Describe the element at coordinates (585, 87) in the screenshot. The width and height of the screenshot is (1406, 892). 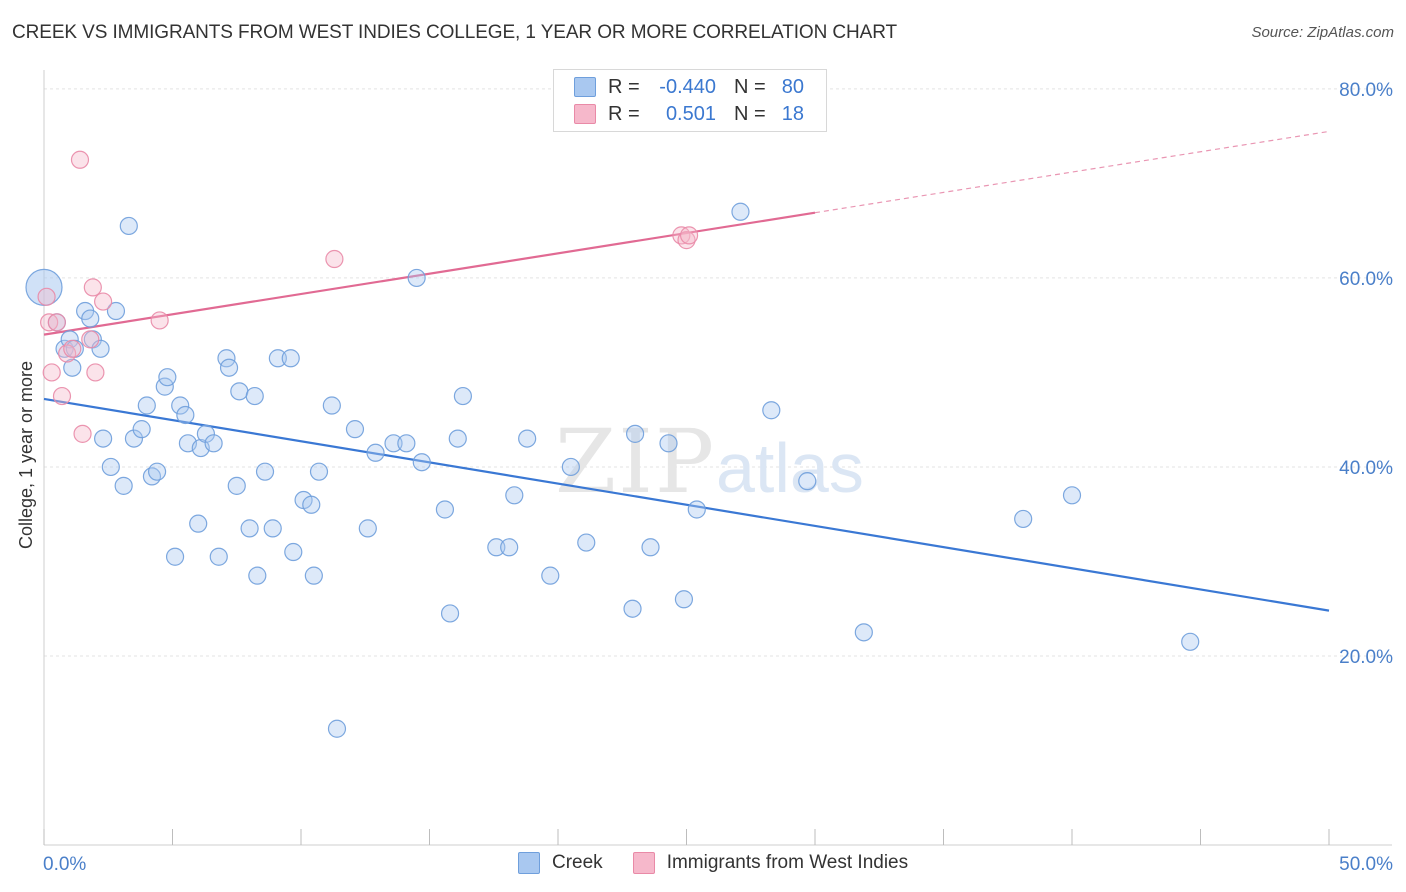
I see `legend-swatch-creek` at that location.